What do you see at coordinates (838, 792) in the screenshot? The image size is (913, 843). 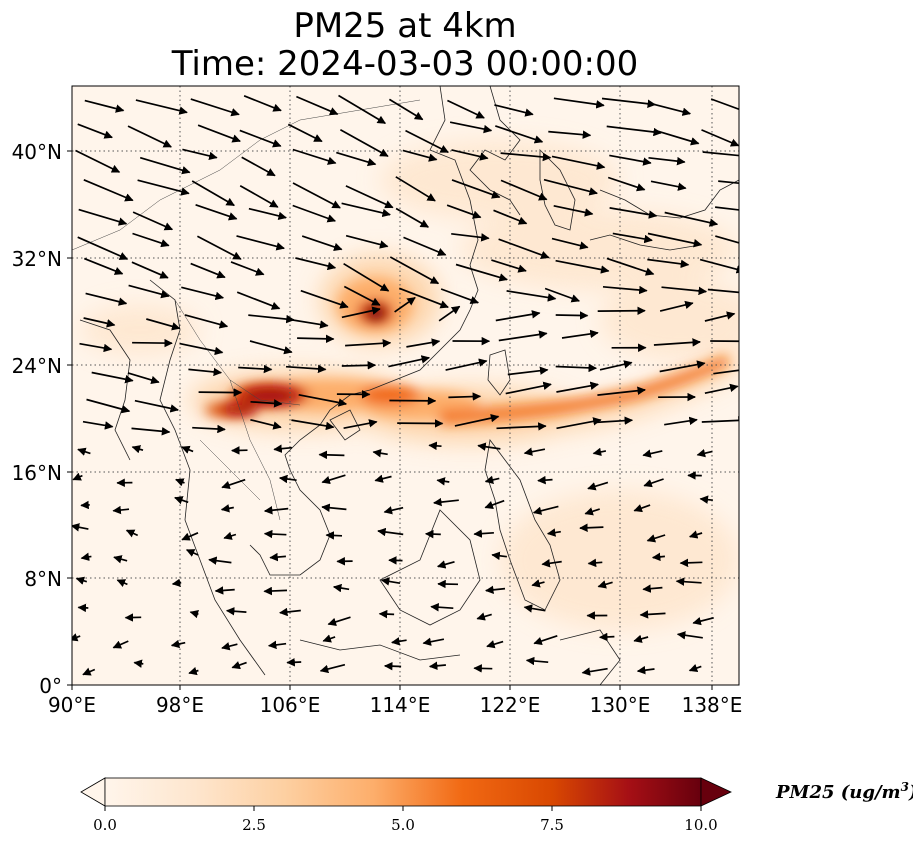 I see `colorbar-label-text: PM25 (ug/m` at bounding box center [838, 792].